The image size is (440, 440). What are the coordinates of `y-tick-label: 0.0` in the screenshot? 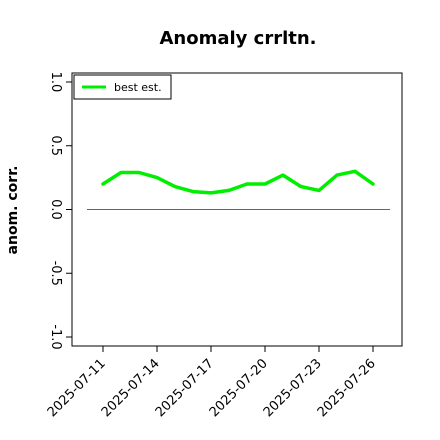 It's located at (55, 209).